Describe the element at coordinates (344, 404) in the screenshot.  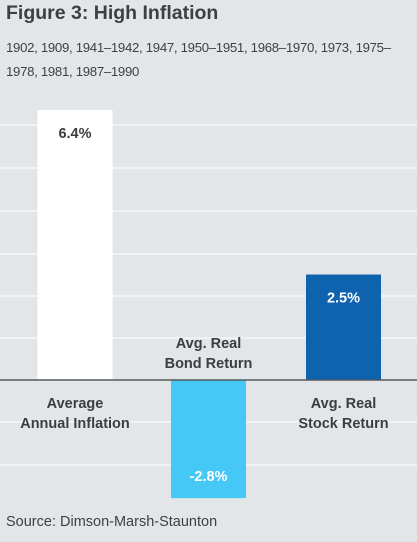
I see `category-label-3: Avg. Real` at that location.